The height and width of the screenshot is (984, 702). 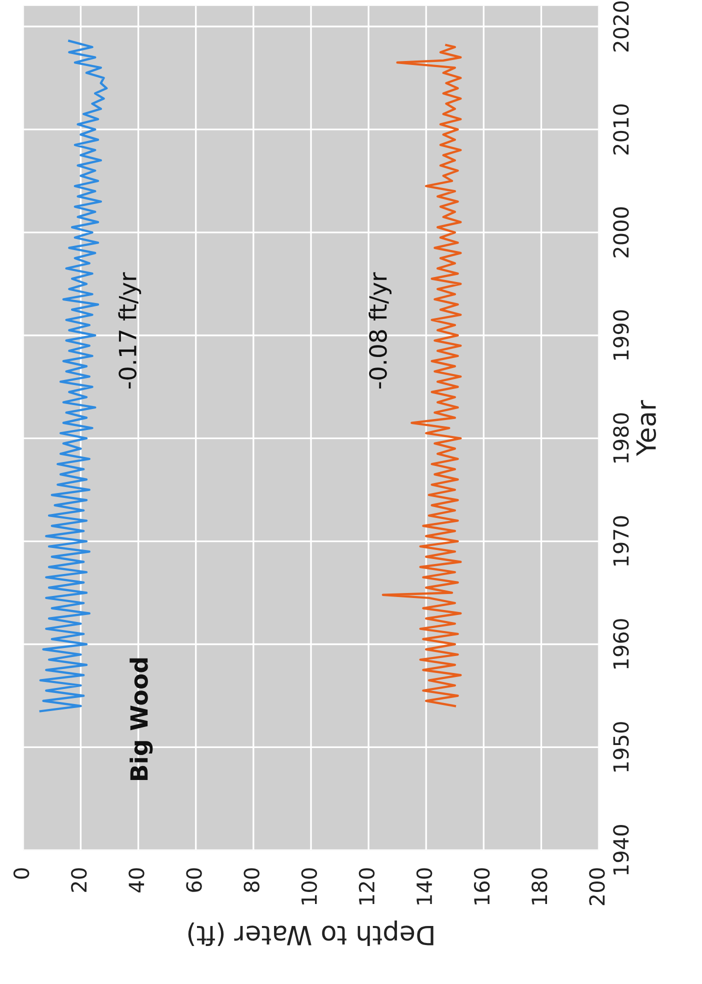 I want to click on y-tick-label: 2000, so click(x=621, y=232).